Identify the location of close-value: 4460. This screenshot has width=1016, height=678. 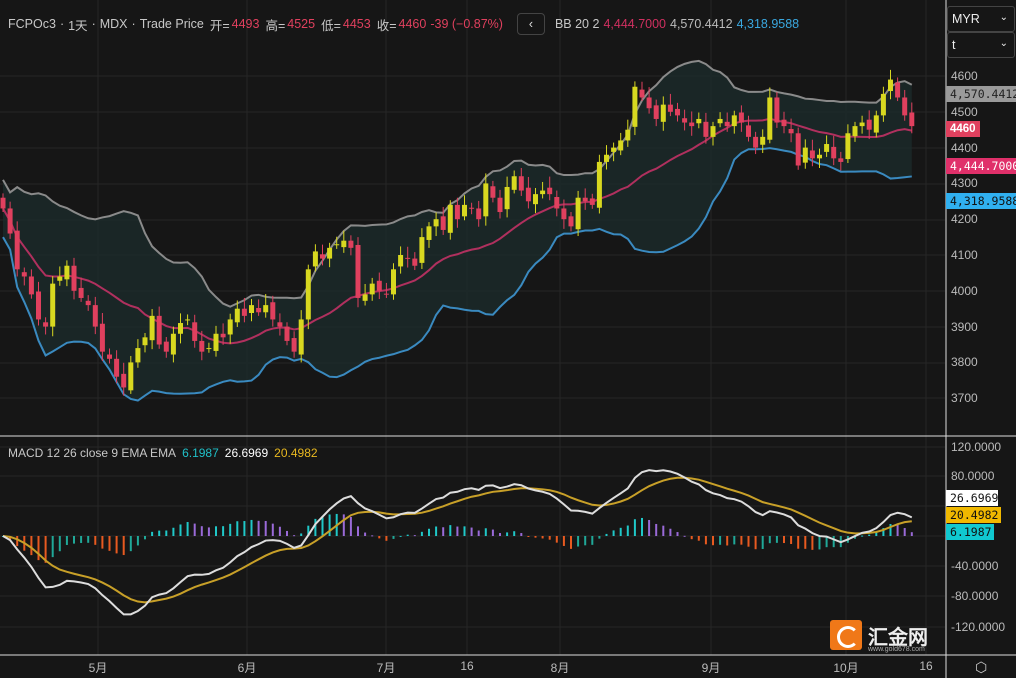
(412, 24).